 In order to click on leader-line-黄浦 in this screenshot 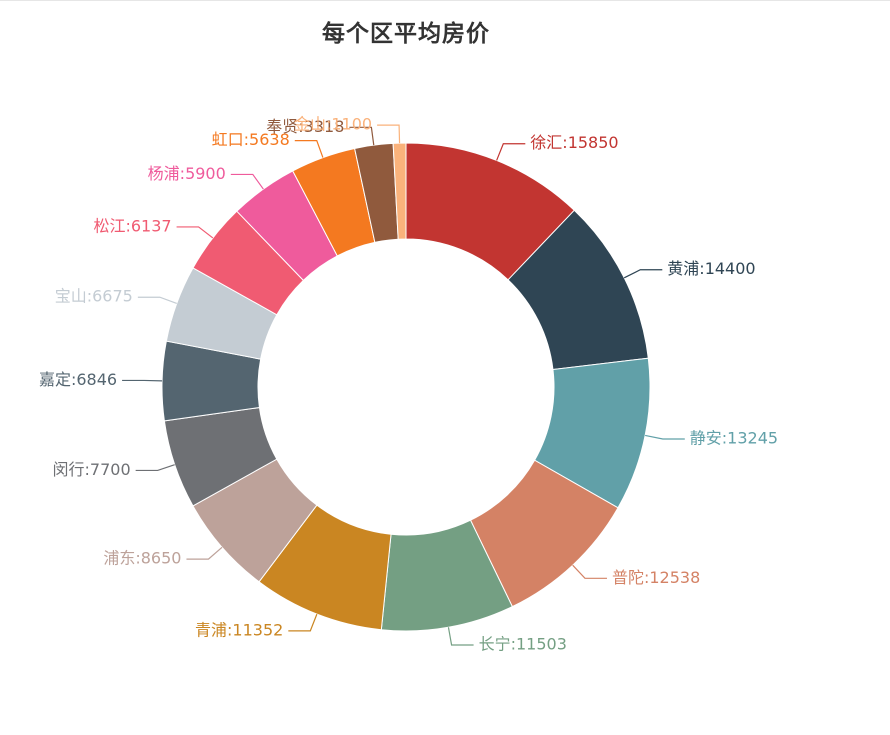, I will do `click(643, 274)`.